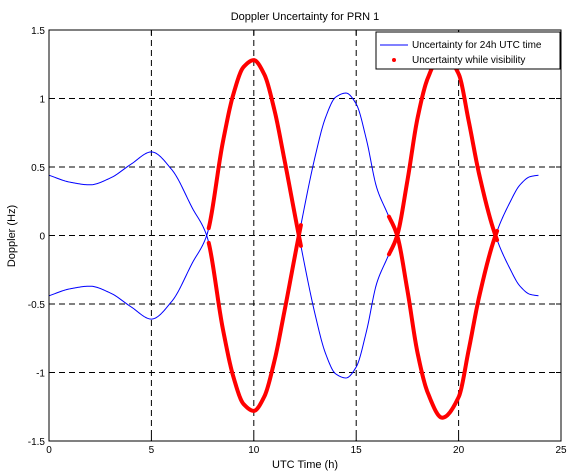  I want to click on y-tick-label: -1.5, so click(37, 442).